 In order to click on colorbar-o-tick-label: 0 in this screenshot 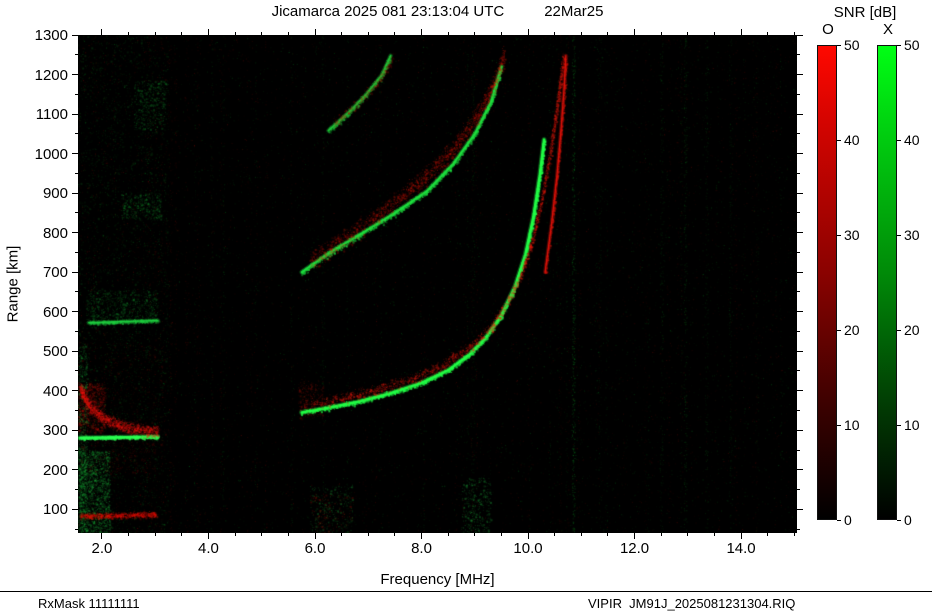, I will do `click(848, 520)`.